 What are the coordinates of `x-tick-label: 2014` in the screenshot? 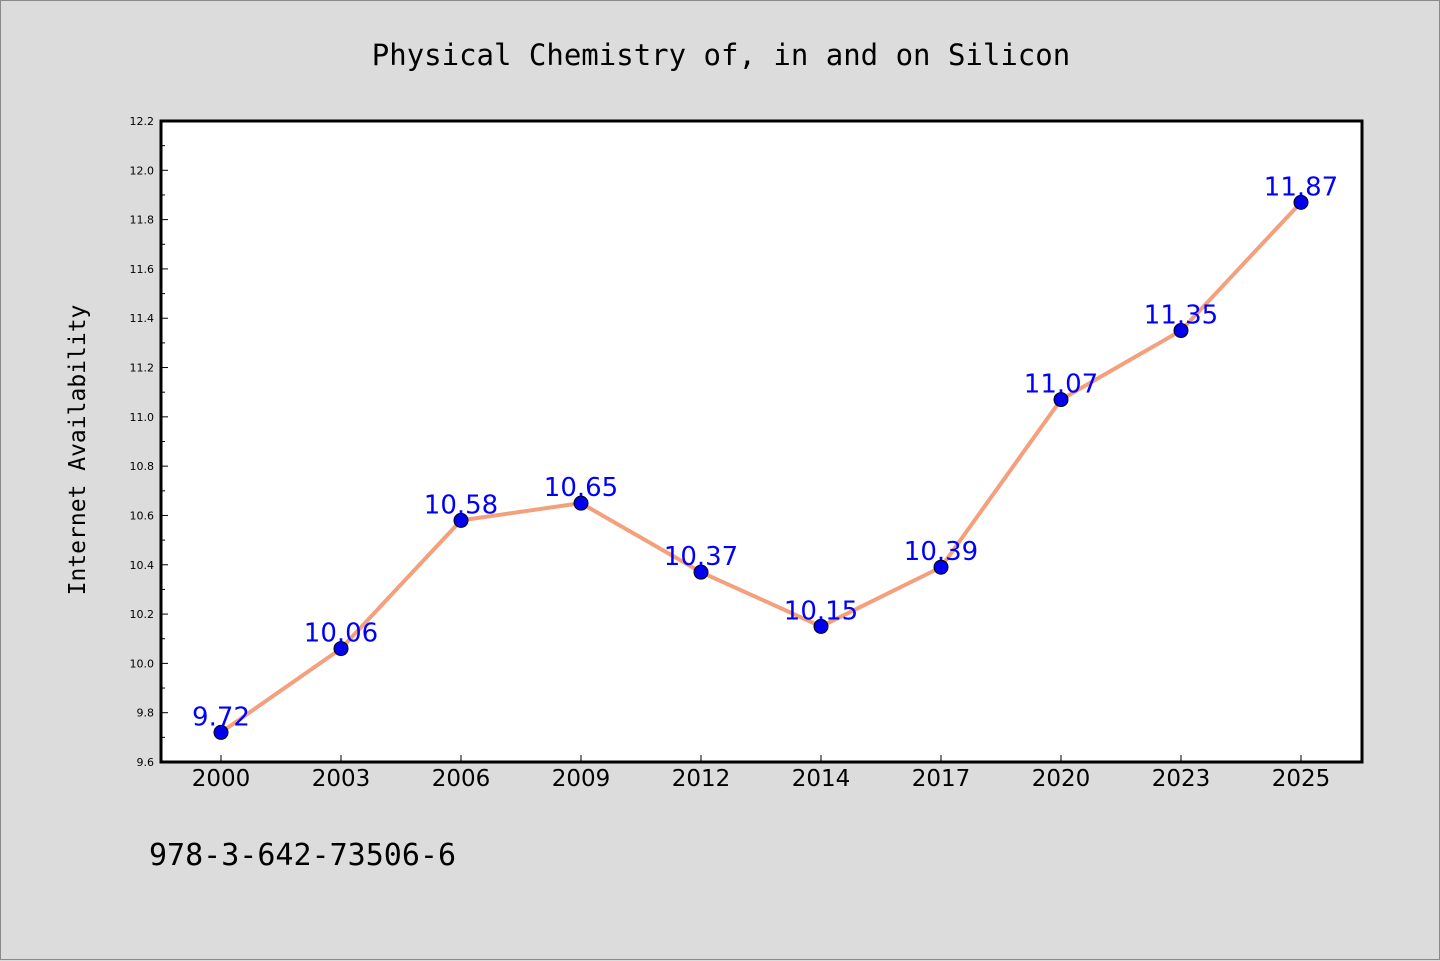 It's located at (821, 779).